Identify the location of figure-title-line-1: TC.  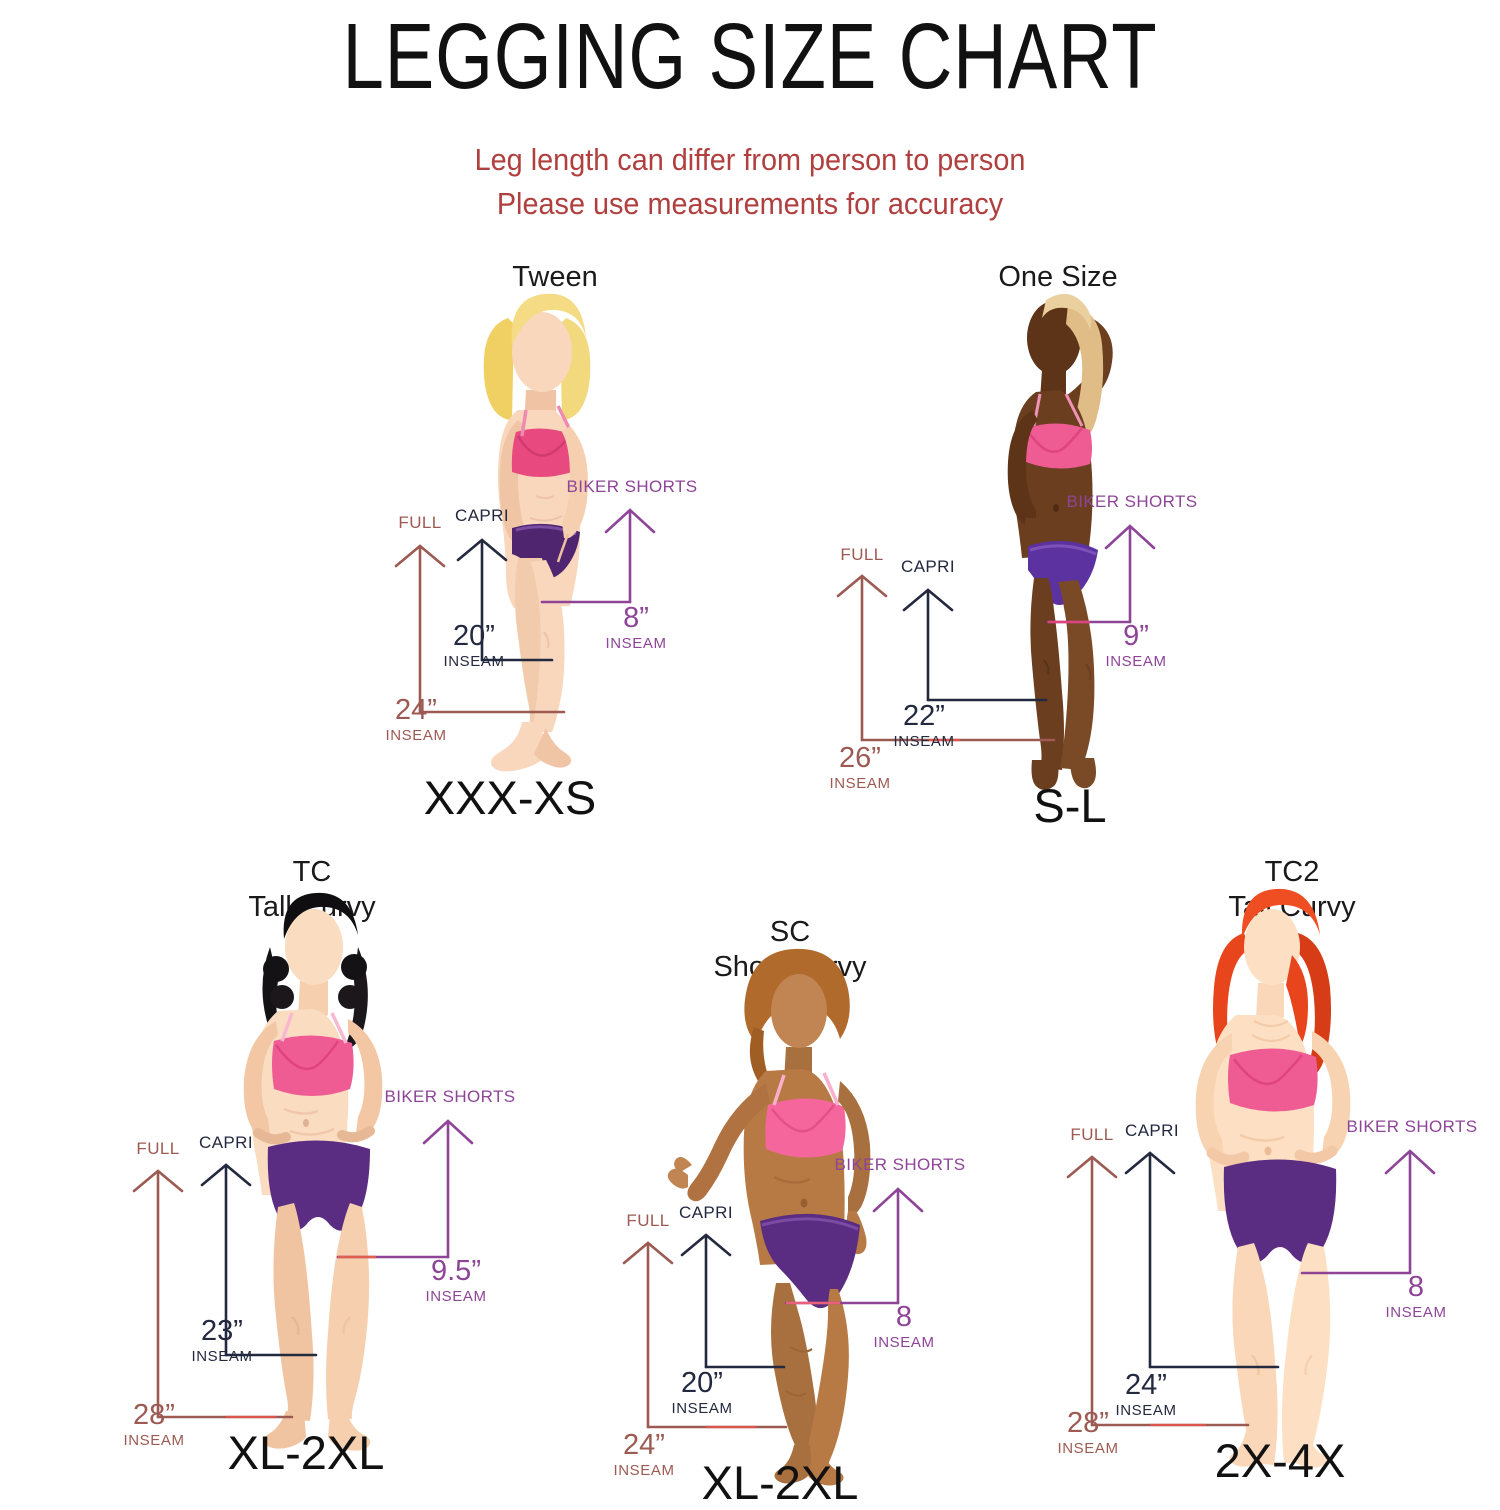
(312, 872).